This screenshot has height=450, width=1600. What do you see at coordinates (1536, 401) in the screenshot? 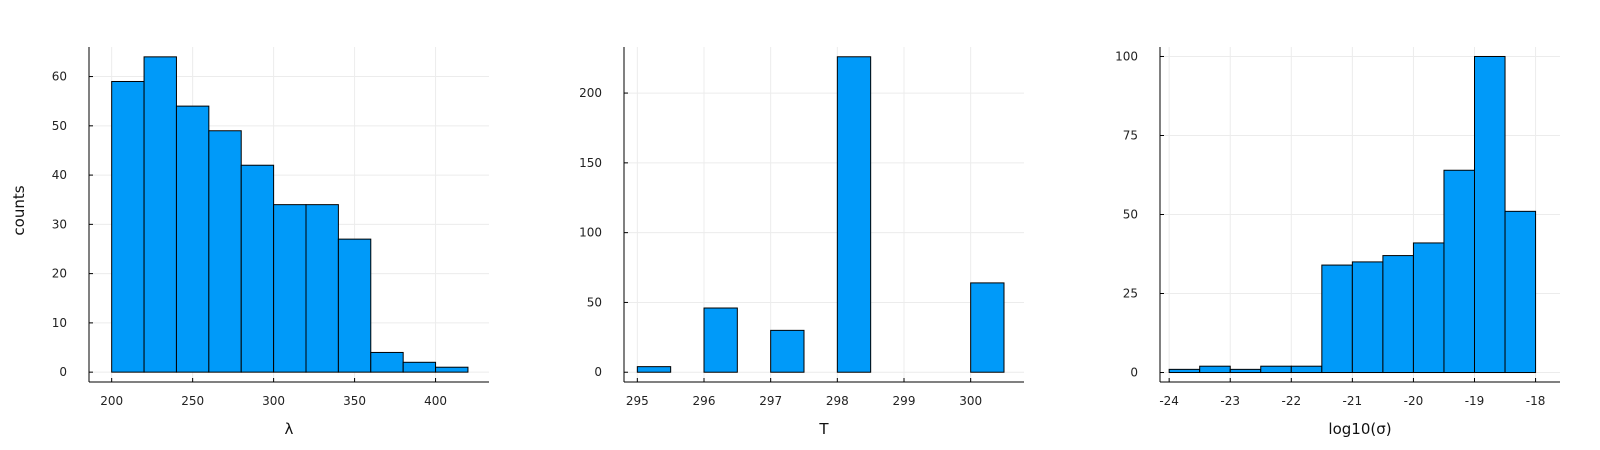
I see `x-tick-label: -18` at bounding box center [1536, 401].